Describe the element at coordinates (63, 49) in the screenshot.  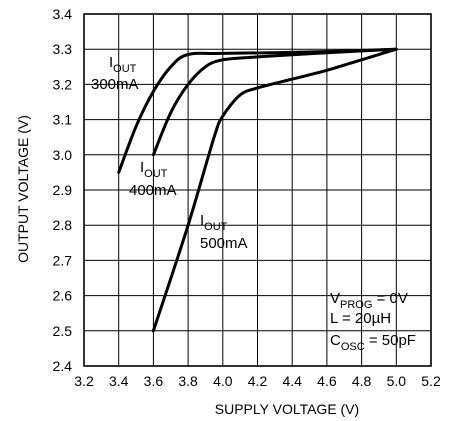
I see `y-tick-label: 3.3` at that location.